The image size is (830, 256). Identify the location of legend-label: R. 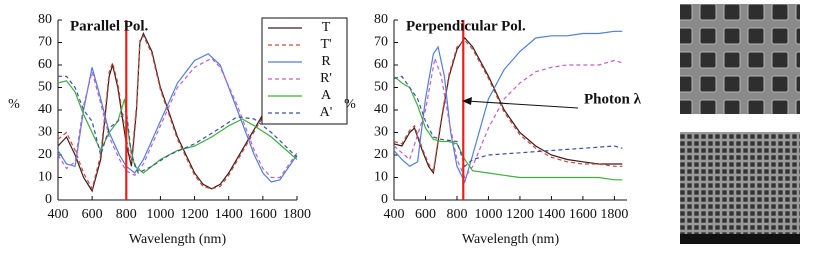
(326, 61).